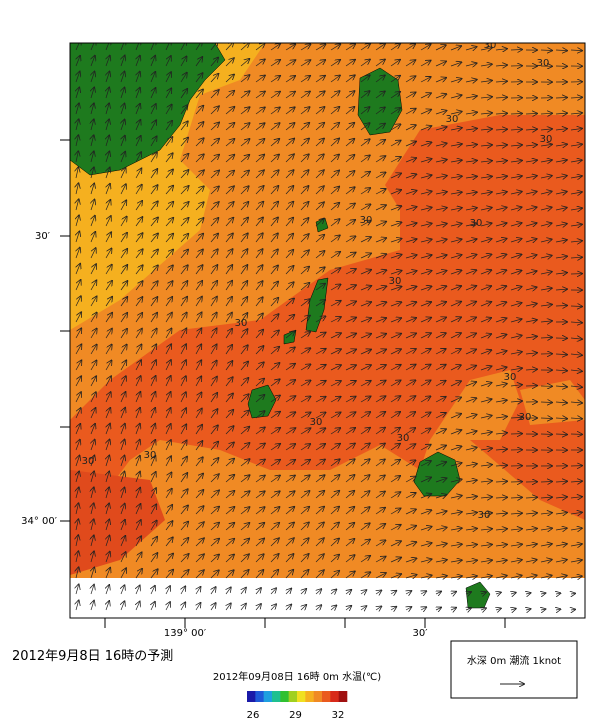 The height and width of the screenshot is (726, 596). What do you see at coordinates (43, 236) in the screenshot?
I see `lat-label: 30′` at bounding box center [43, 236].